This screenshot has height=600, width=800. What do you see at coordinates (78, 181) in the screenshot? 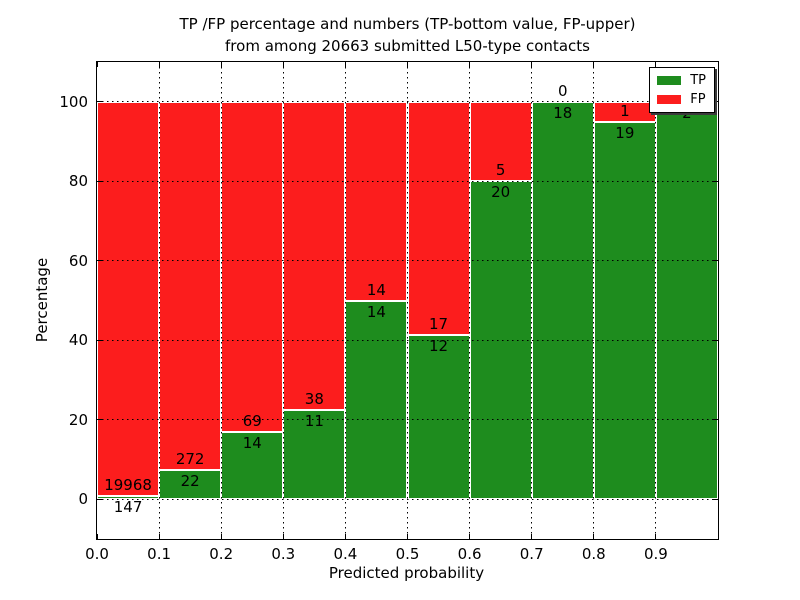
I see `y-tick-label-80: 80` at bounding box center [78, 181].